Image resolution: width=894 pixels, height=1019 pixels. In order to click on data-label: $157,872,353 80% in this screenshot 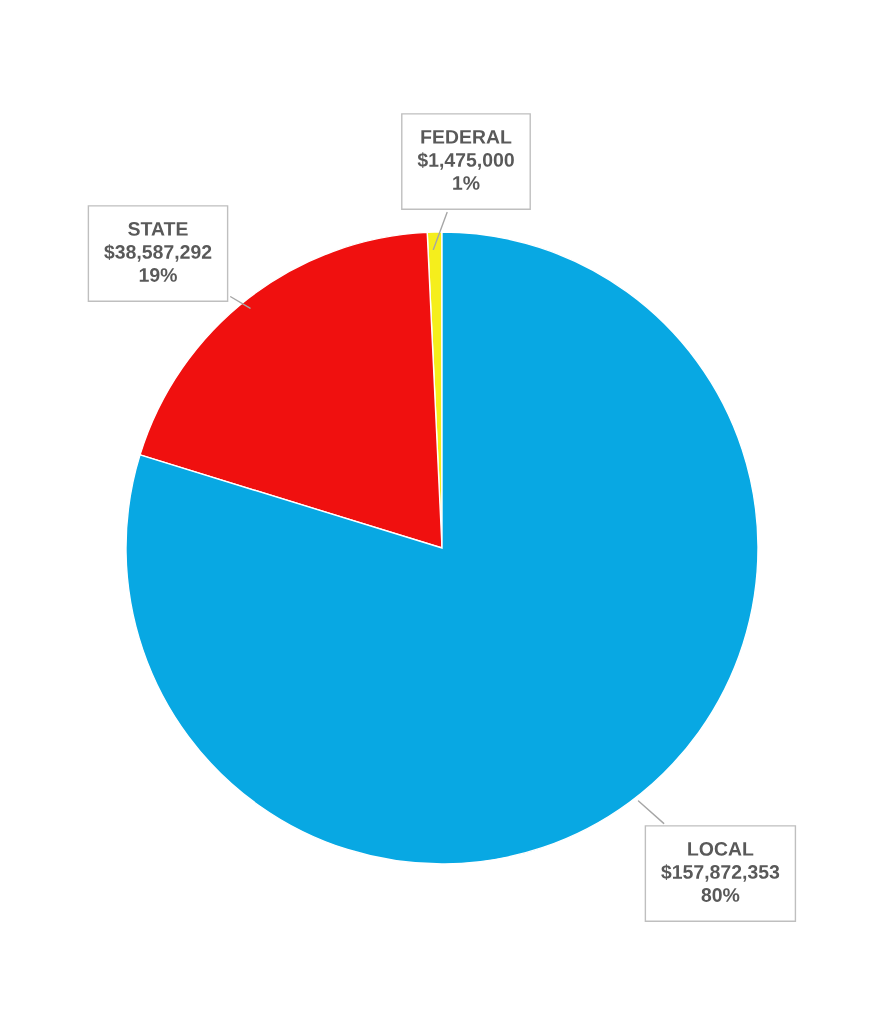, I will do `click(720, 883)`.